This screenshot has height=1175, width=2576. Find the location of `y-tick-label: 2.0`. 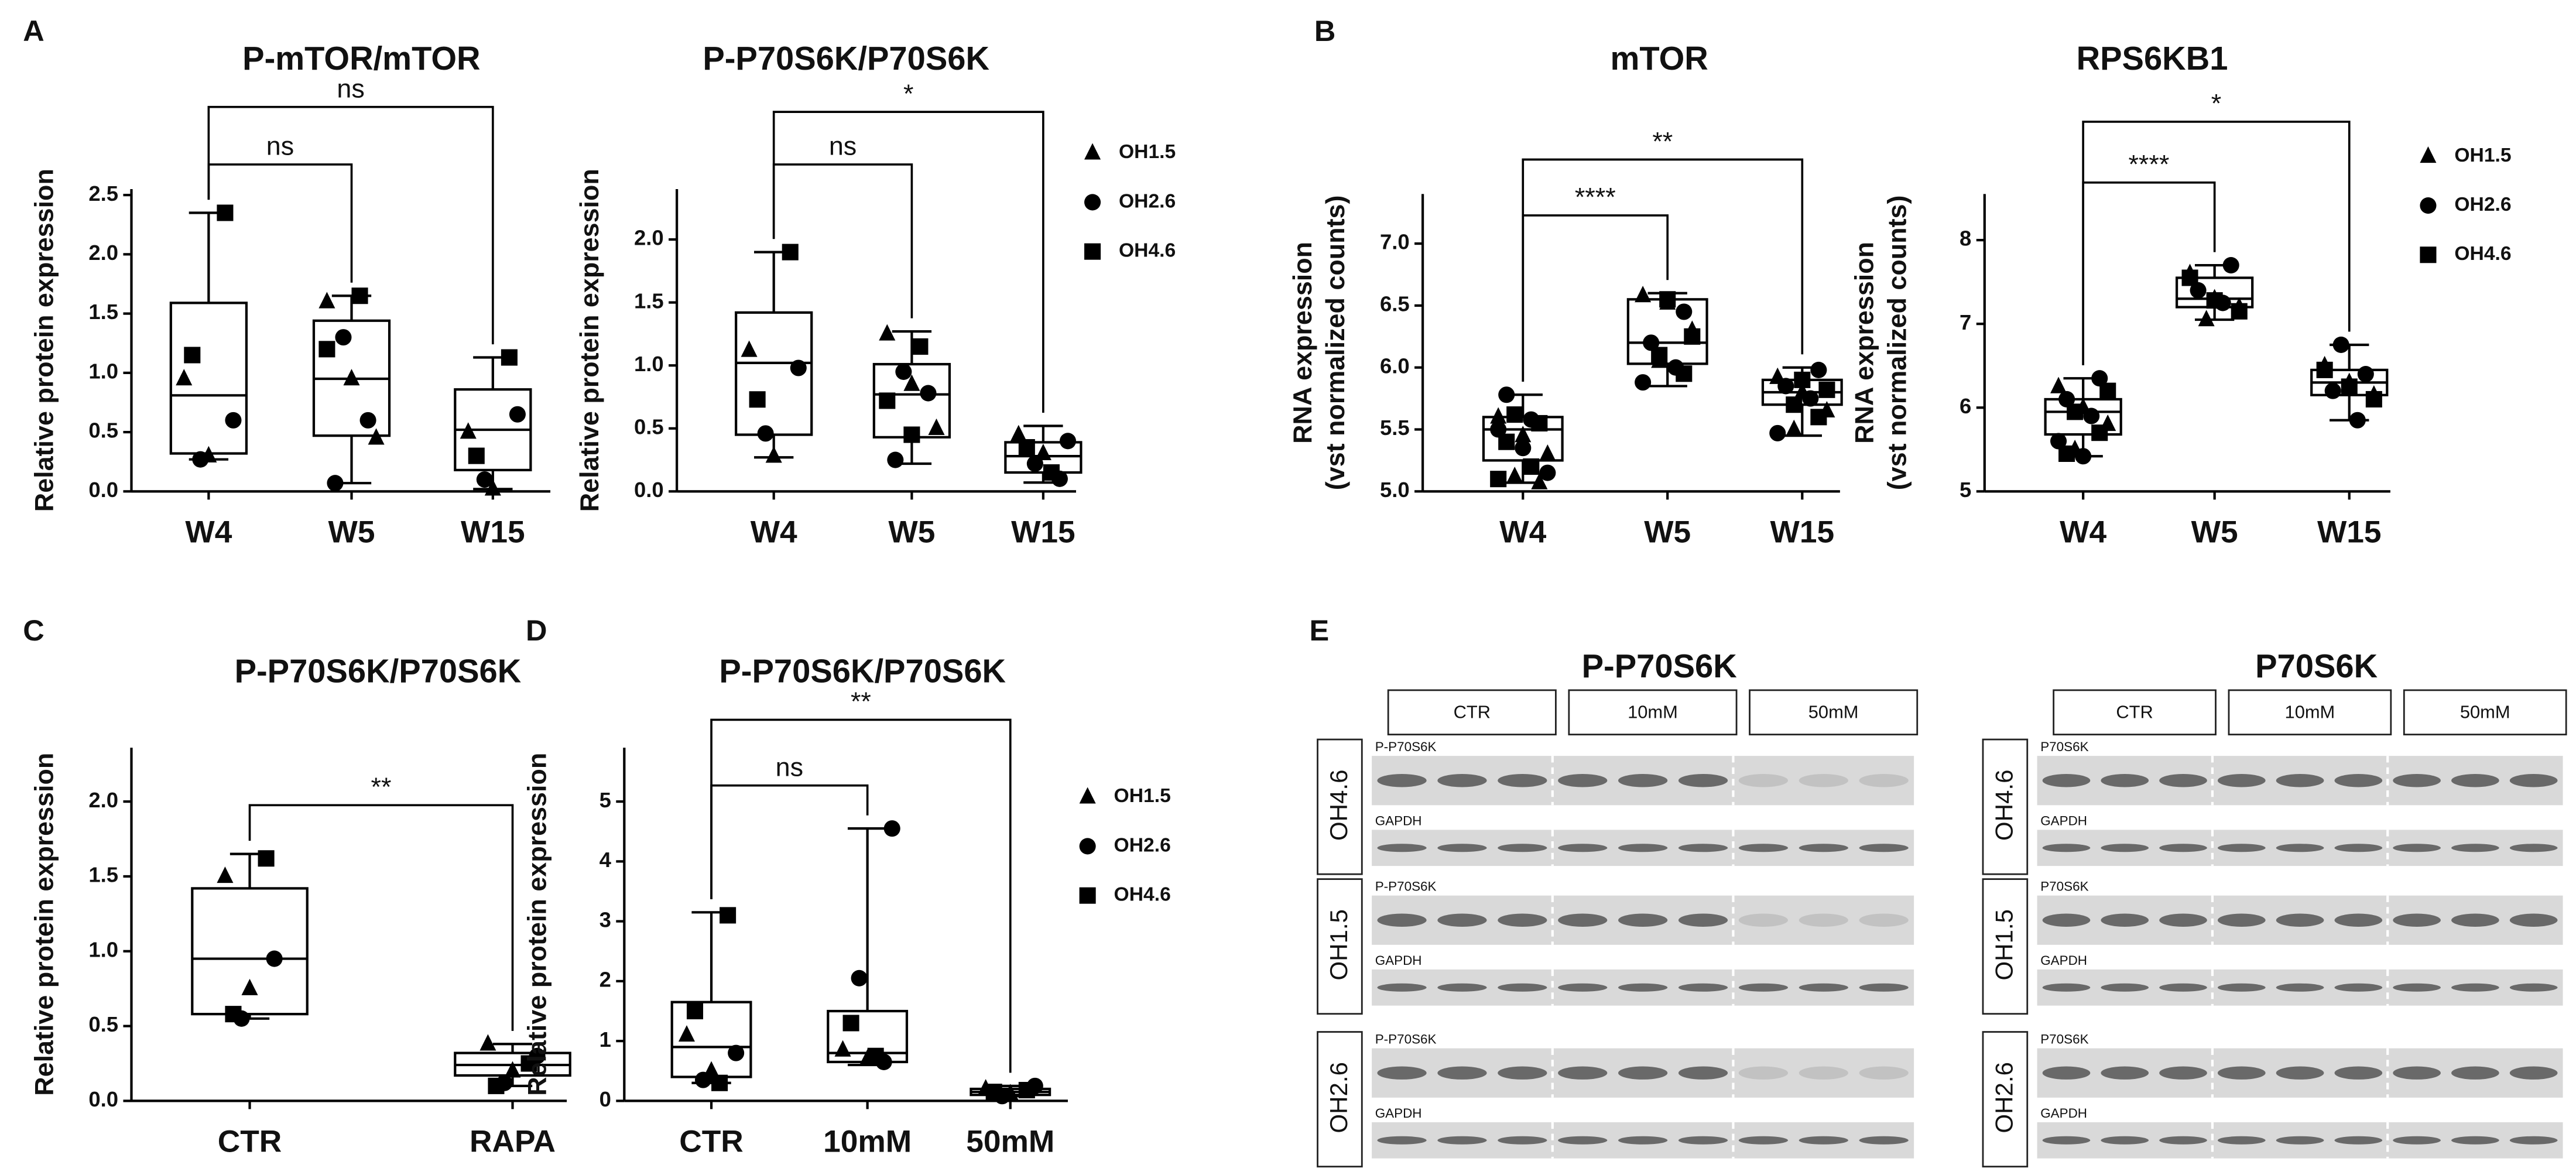

y-tick-label: 2.0 is located at coordinates (103, 253).